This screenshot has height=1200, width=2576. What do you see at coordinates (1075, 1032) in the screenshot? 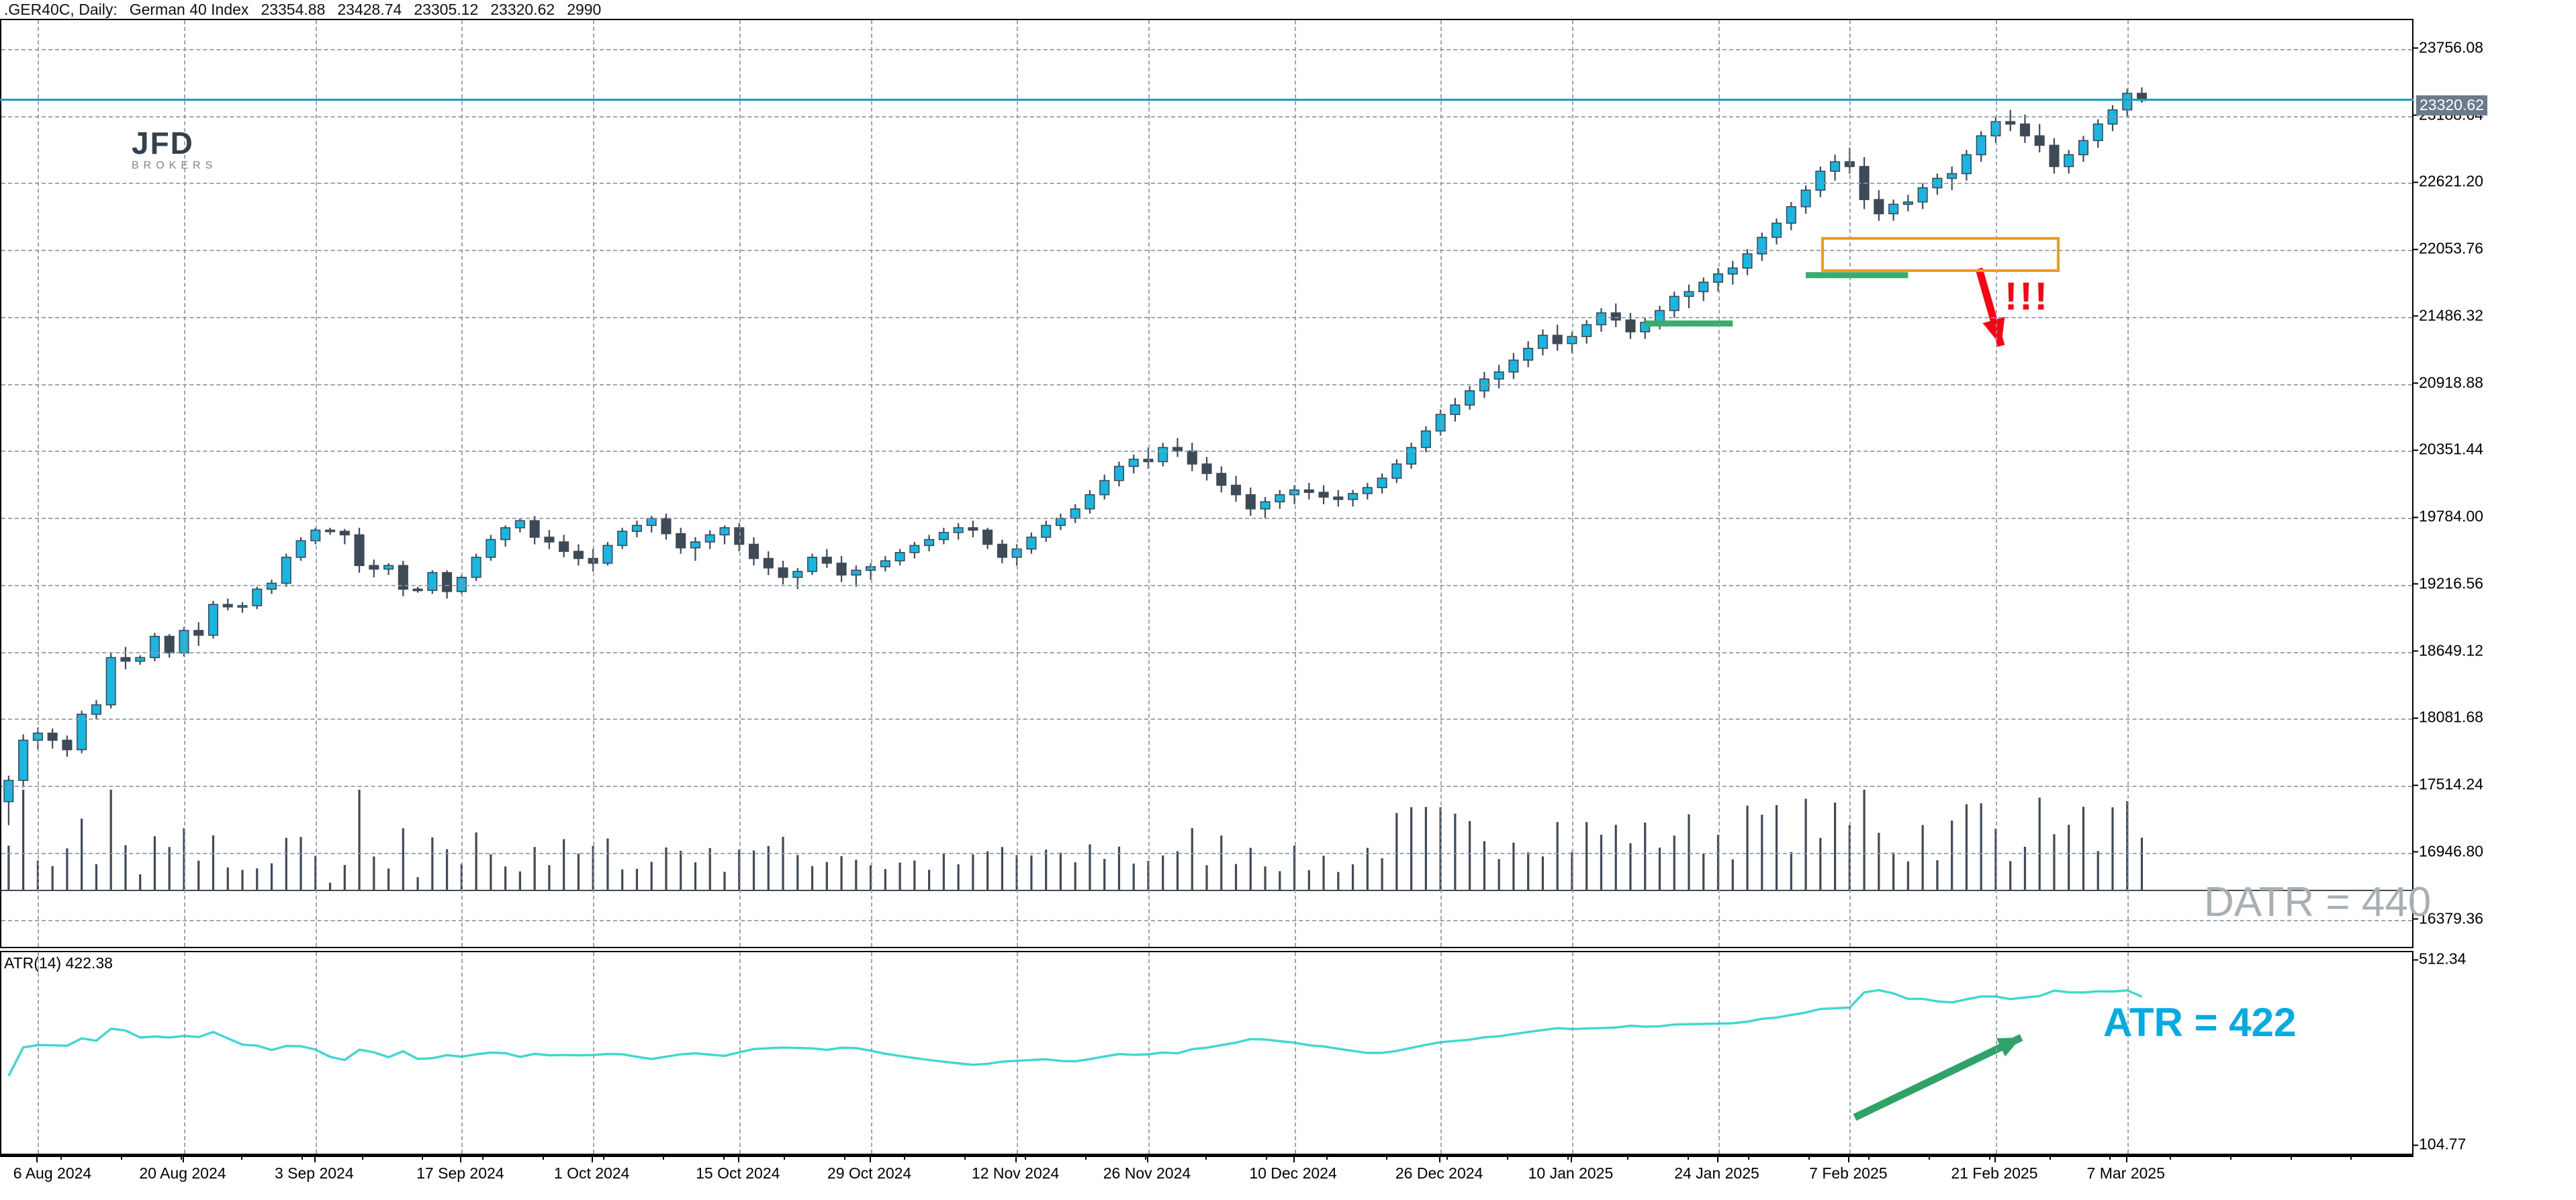
I see `atr-indicator-line` at bounding box center [1075, 1032].